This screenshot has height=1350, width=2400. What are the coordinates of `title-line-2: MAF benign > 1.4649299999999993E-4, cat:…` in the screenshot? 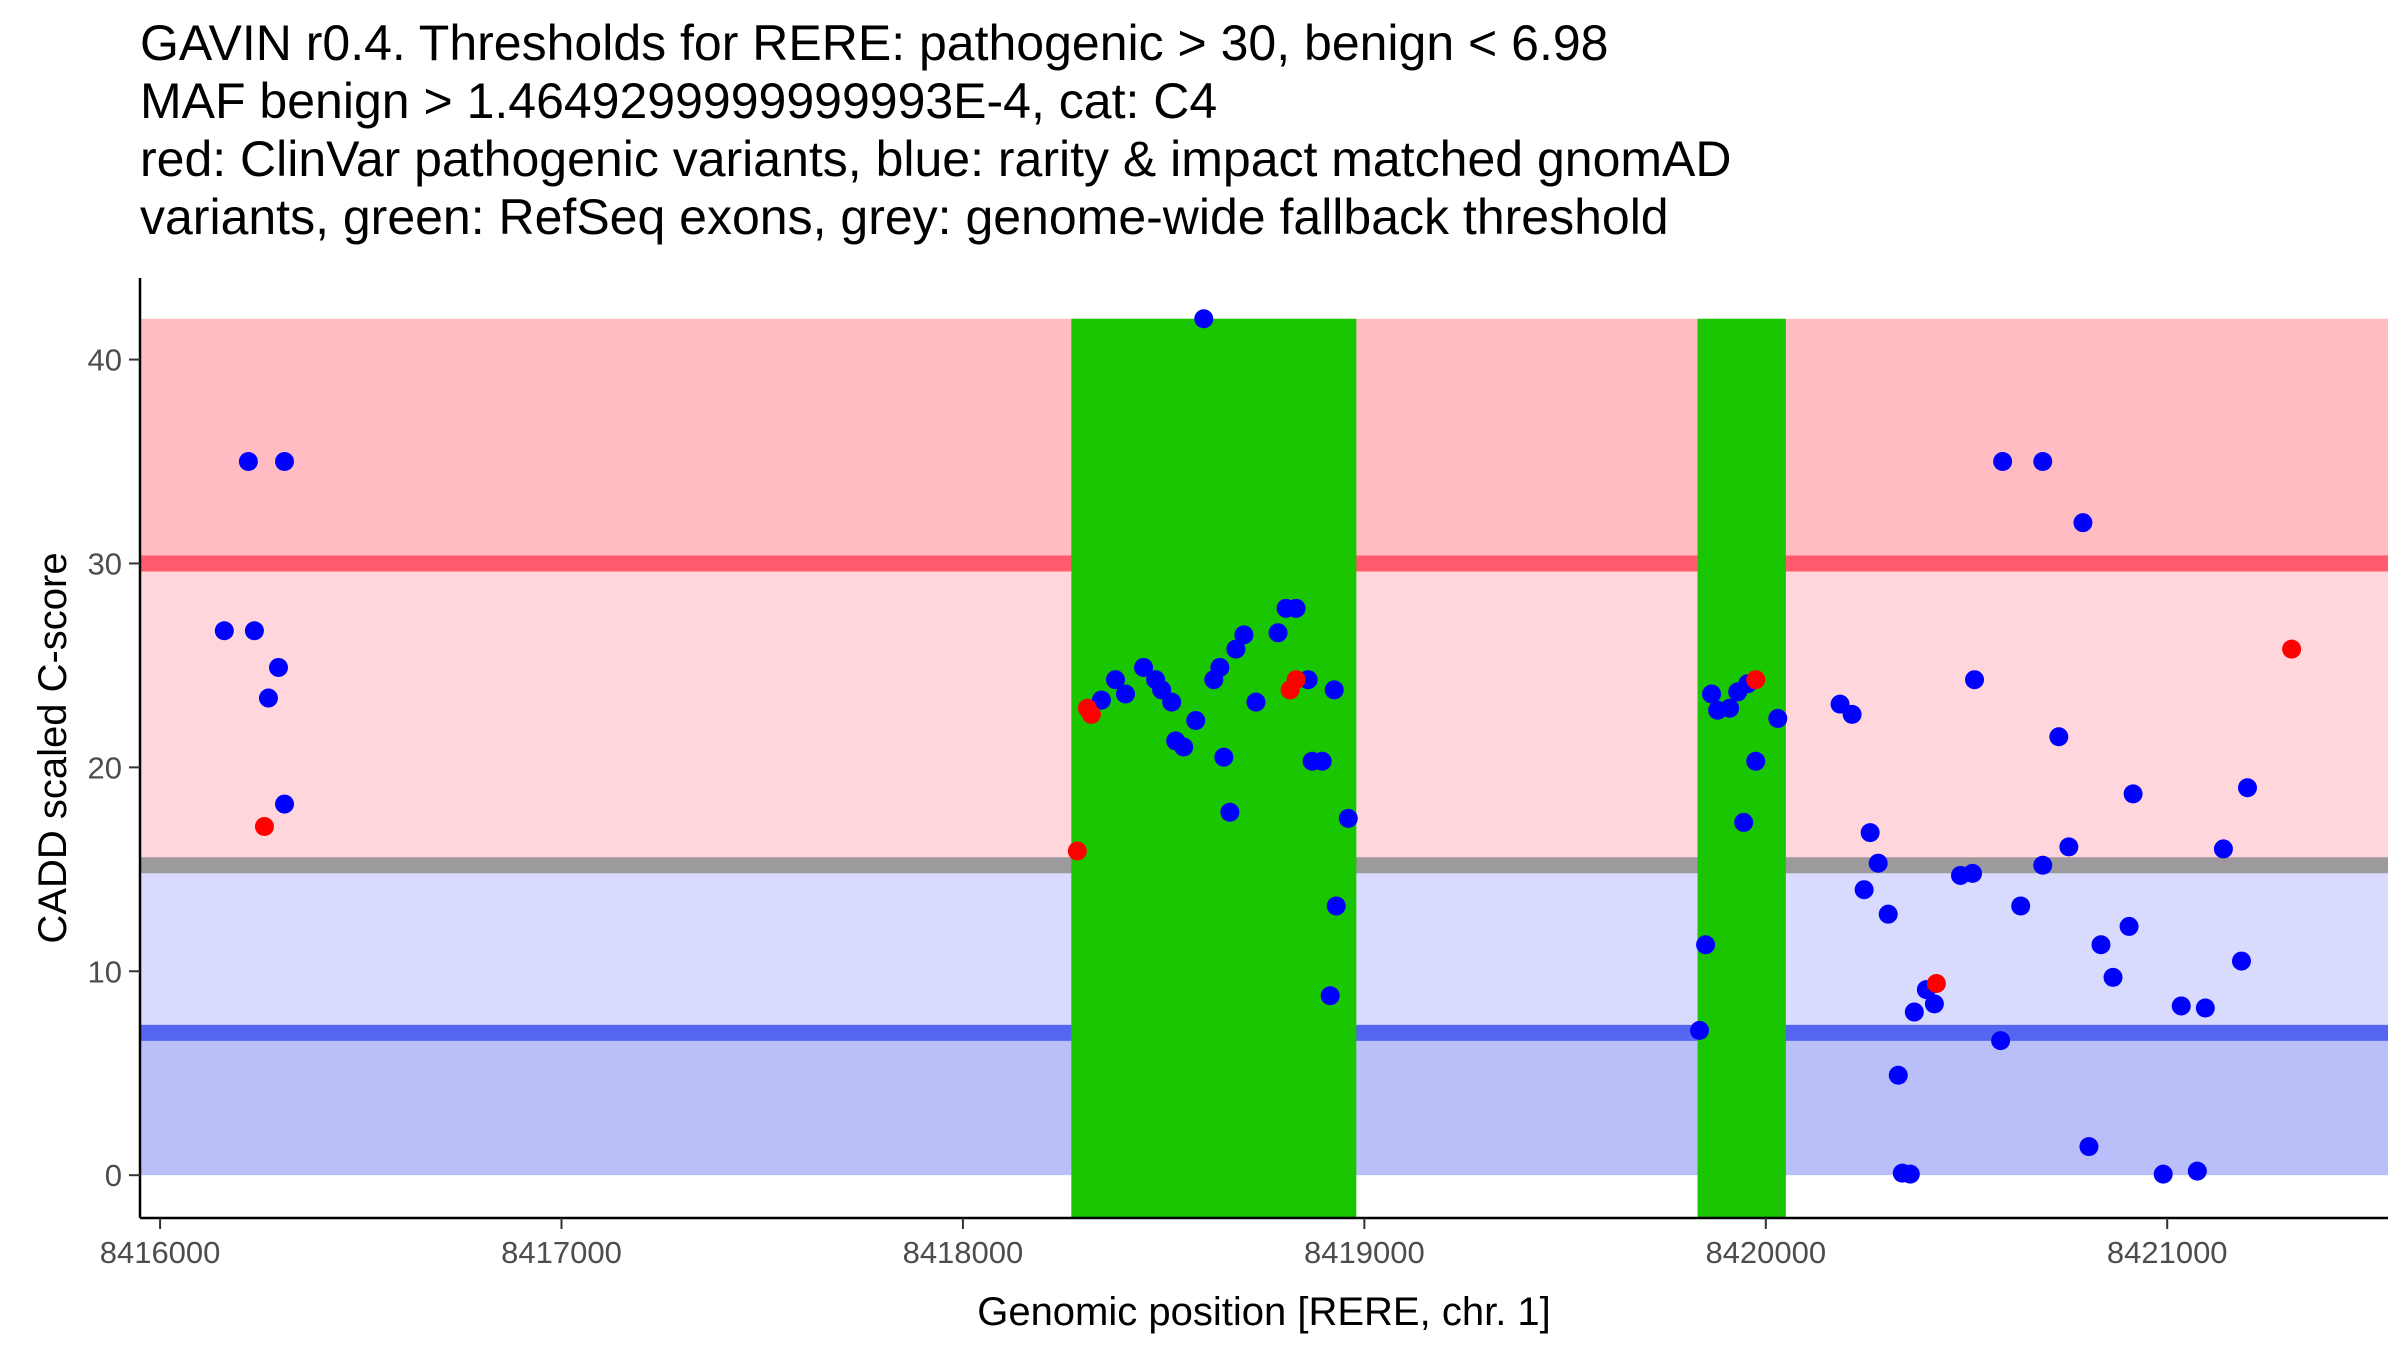 It's located at (679, 101).